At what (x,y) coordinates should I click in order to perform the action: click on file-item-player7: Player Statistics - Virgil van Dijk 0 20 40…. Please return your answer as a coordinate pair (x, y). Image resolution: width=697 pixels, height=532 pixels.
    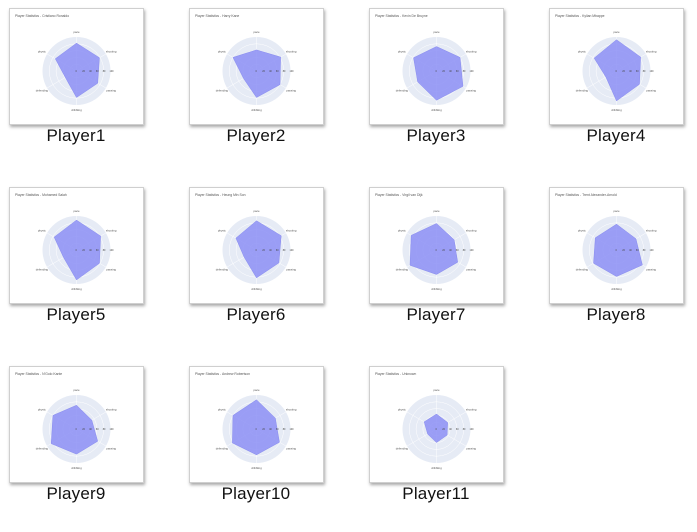
    Looking at the image, I should click on (440, 264).